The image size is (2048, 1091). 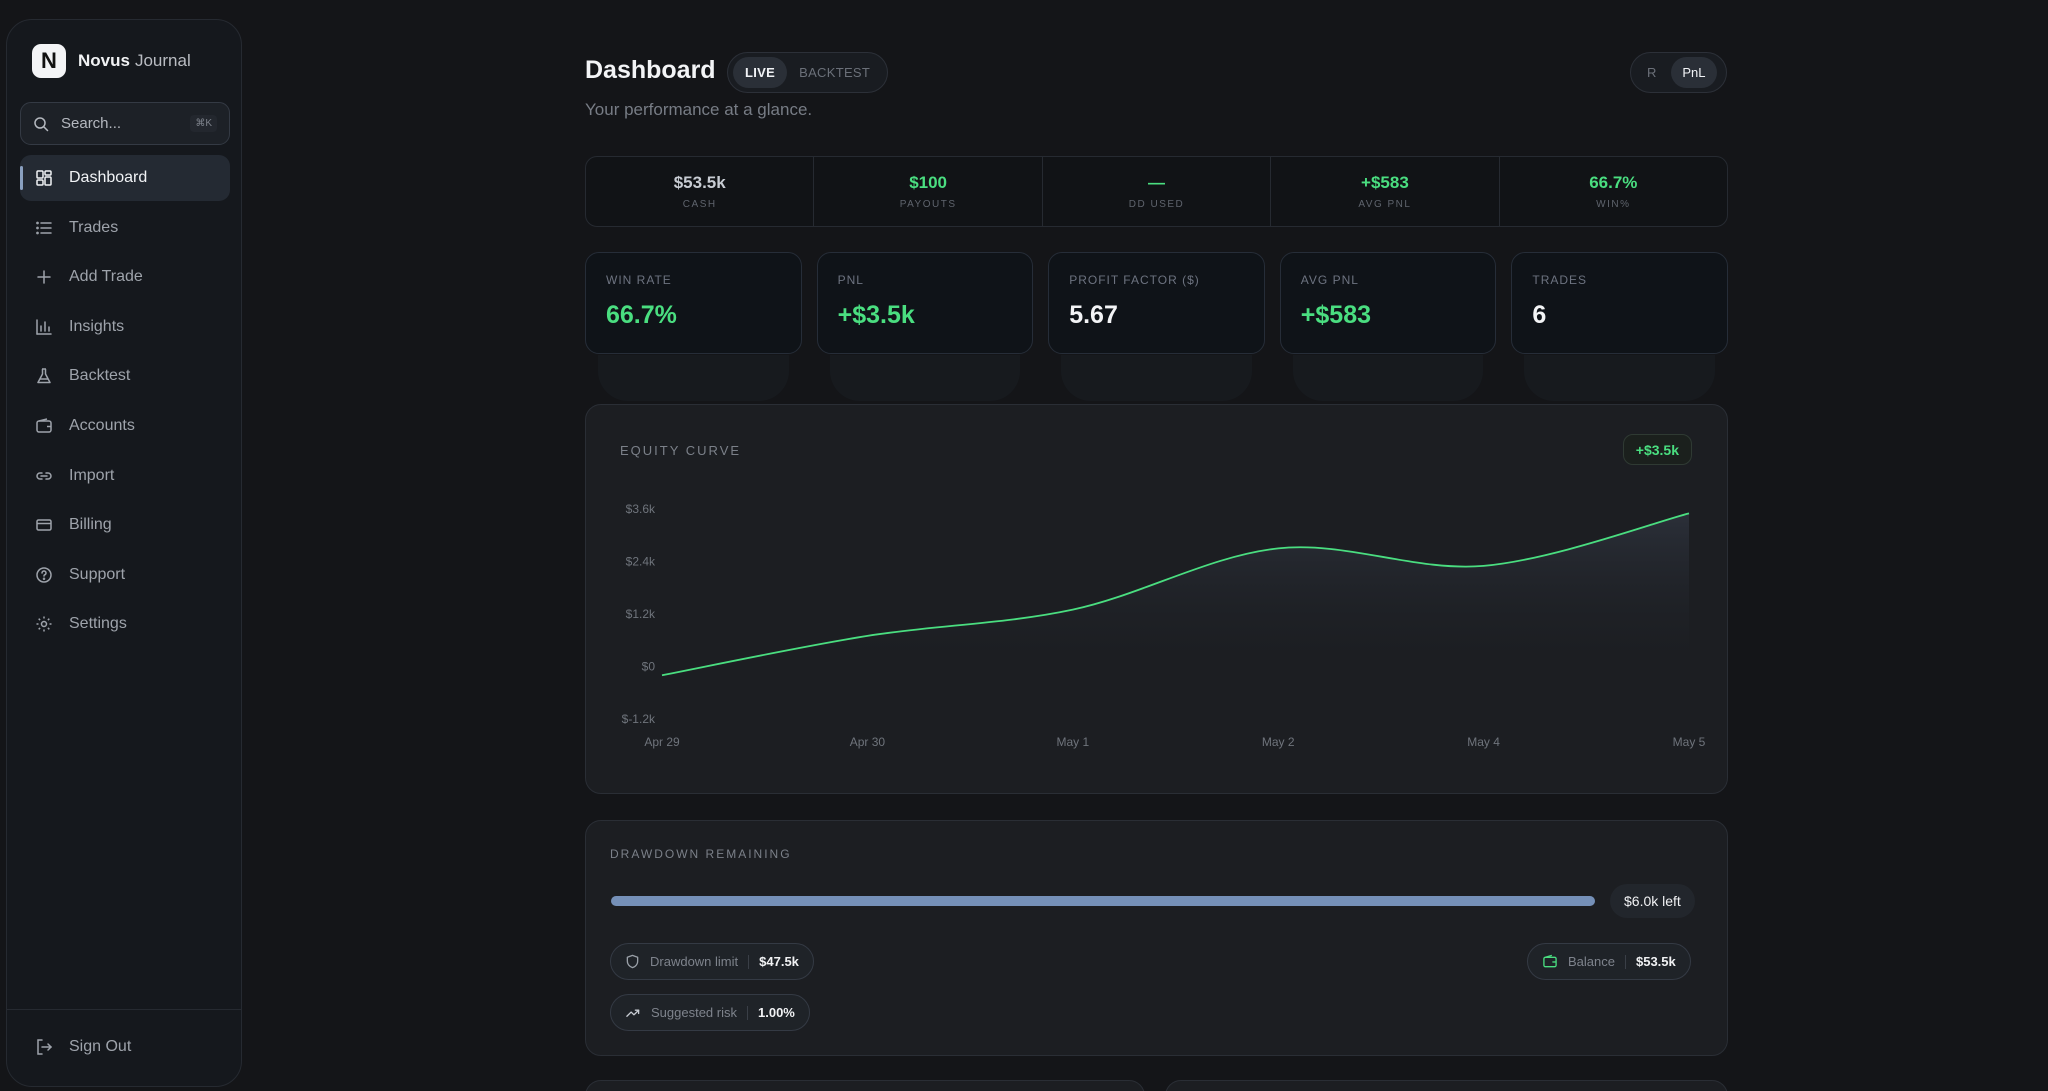 I want to click on summary-label: WIN%, so click(x=1613, y=204).